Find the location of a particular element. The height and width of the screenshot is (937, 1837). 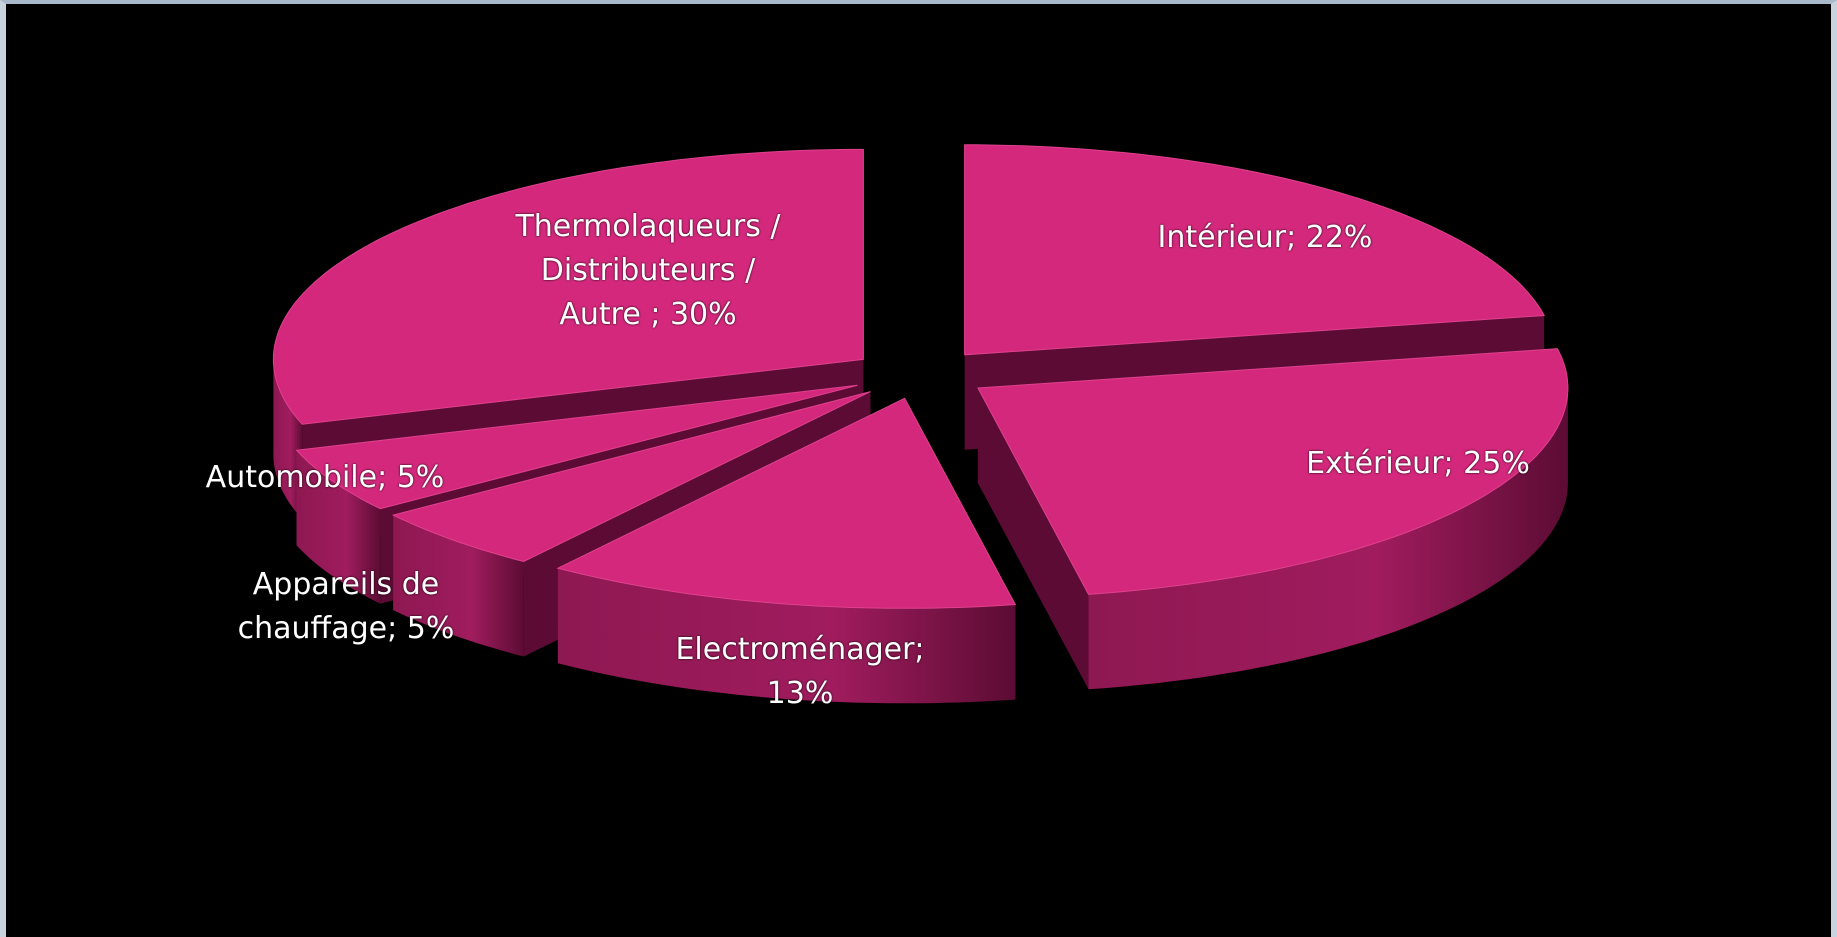

data-label: Extérieur; 25% is located at coordinates (1418, 464).